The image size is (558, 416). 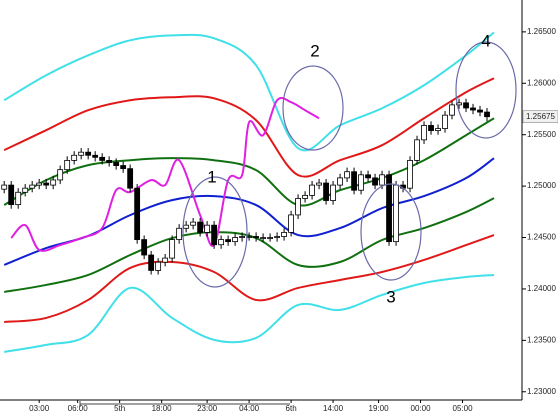 What do you see at coordinates (541, 134) in the screenshot?
I see `y-tick-label: 1.25500` at bounding box center [541, 134].